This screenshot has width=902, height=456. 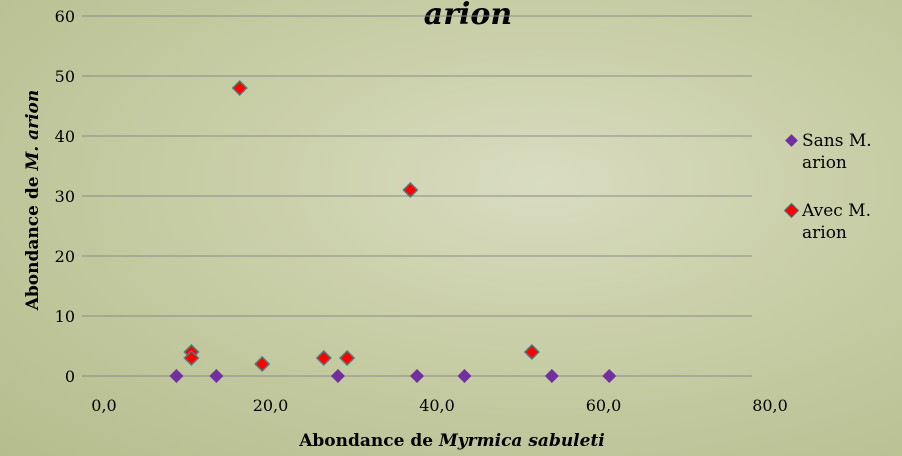 What do you see at coordinates (33, 131) in the screenshot?
I see `y-axis-label-italic: M. arion` at bounding box center [33, 131].